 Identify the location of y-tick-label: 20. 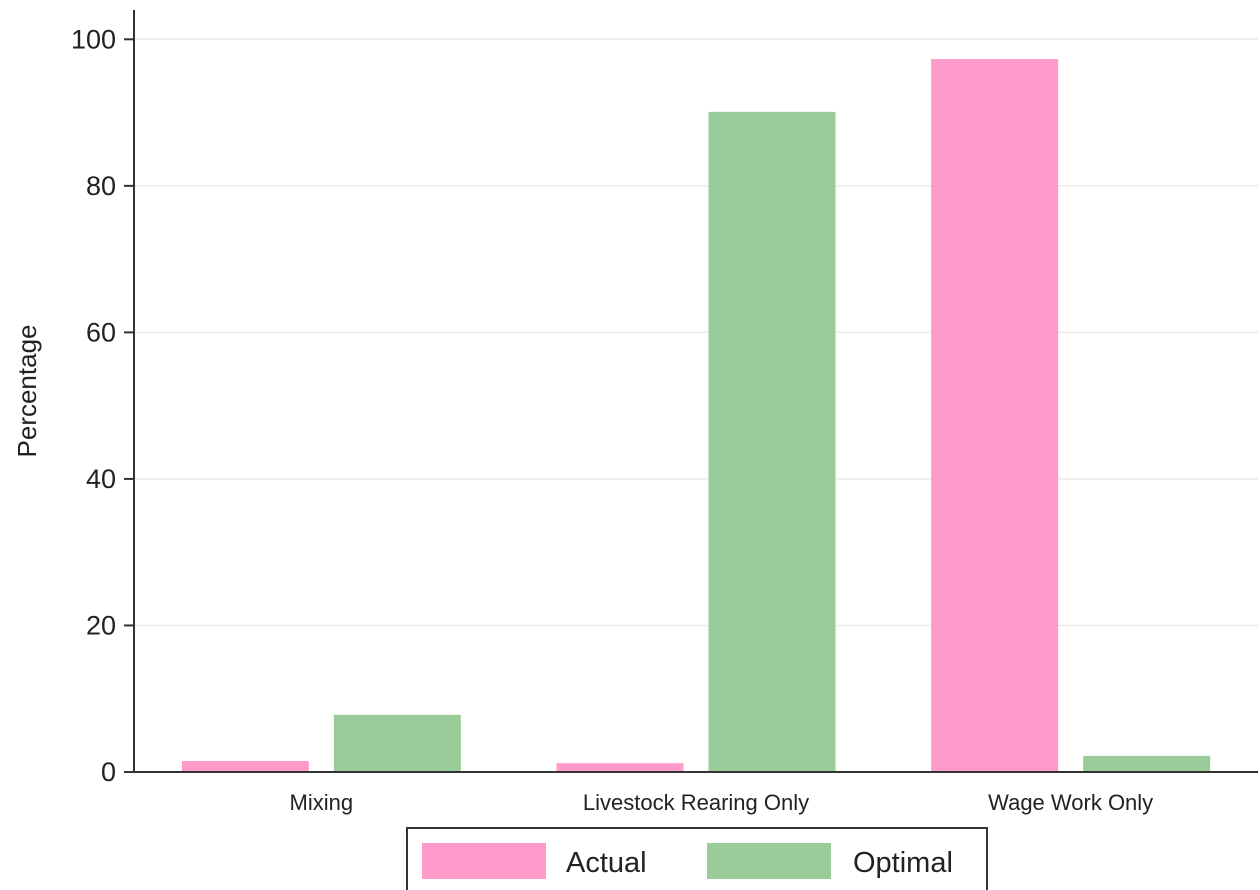
(101, 625).